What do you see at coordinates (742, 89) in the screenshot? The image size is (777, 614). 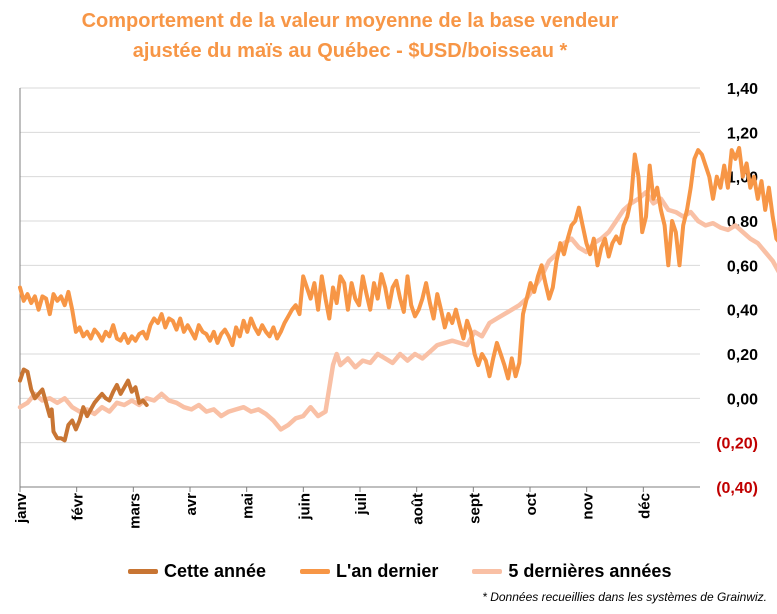 I see `y-tick-label: 1,40` at bounding box center [742, 89].